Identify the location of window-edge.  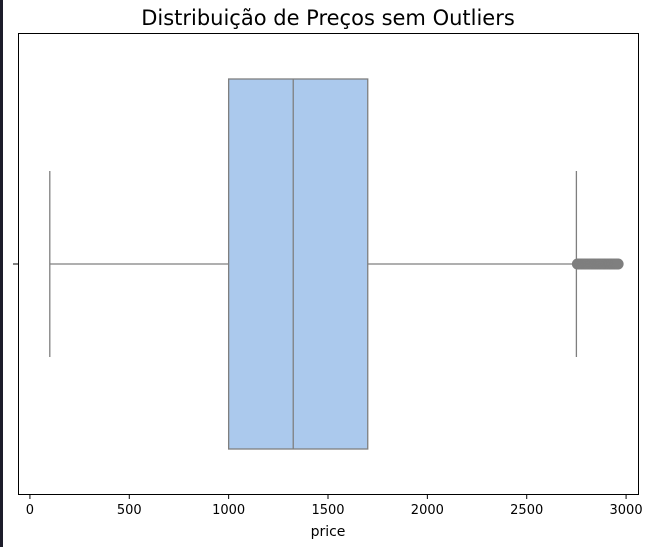
(1, 273).